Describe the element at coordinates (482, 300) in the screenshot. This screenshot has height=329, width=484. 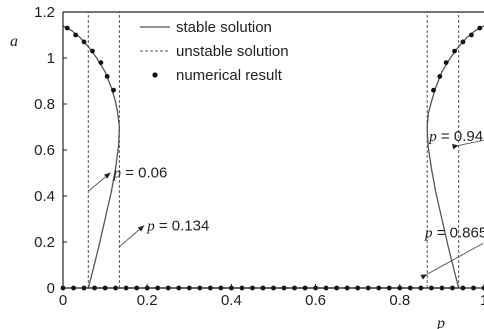
I see `x-tick-label: 1` at that location.